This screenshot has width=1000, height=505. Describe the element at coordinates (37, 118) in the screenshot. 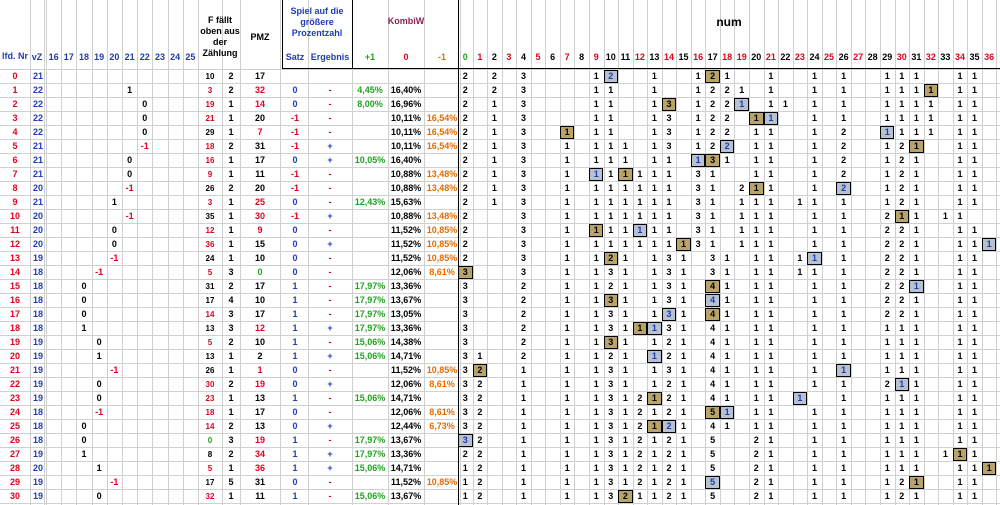

I see `row-vz: 22` at that location.